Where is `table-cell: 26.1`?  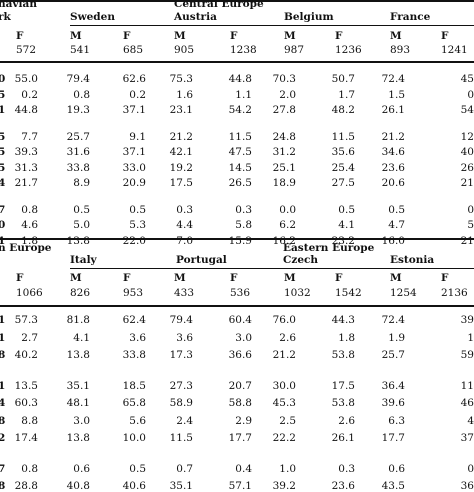
table-cell: 26.1 is located at coordinates (343, 438).